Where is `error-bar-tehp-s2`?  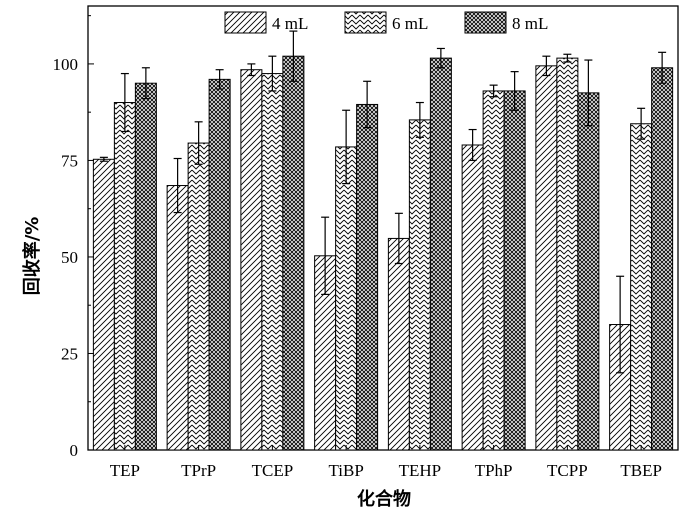 error-bar-tehp-s2 is located at coordinates (419, 119).